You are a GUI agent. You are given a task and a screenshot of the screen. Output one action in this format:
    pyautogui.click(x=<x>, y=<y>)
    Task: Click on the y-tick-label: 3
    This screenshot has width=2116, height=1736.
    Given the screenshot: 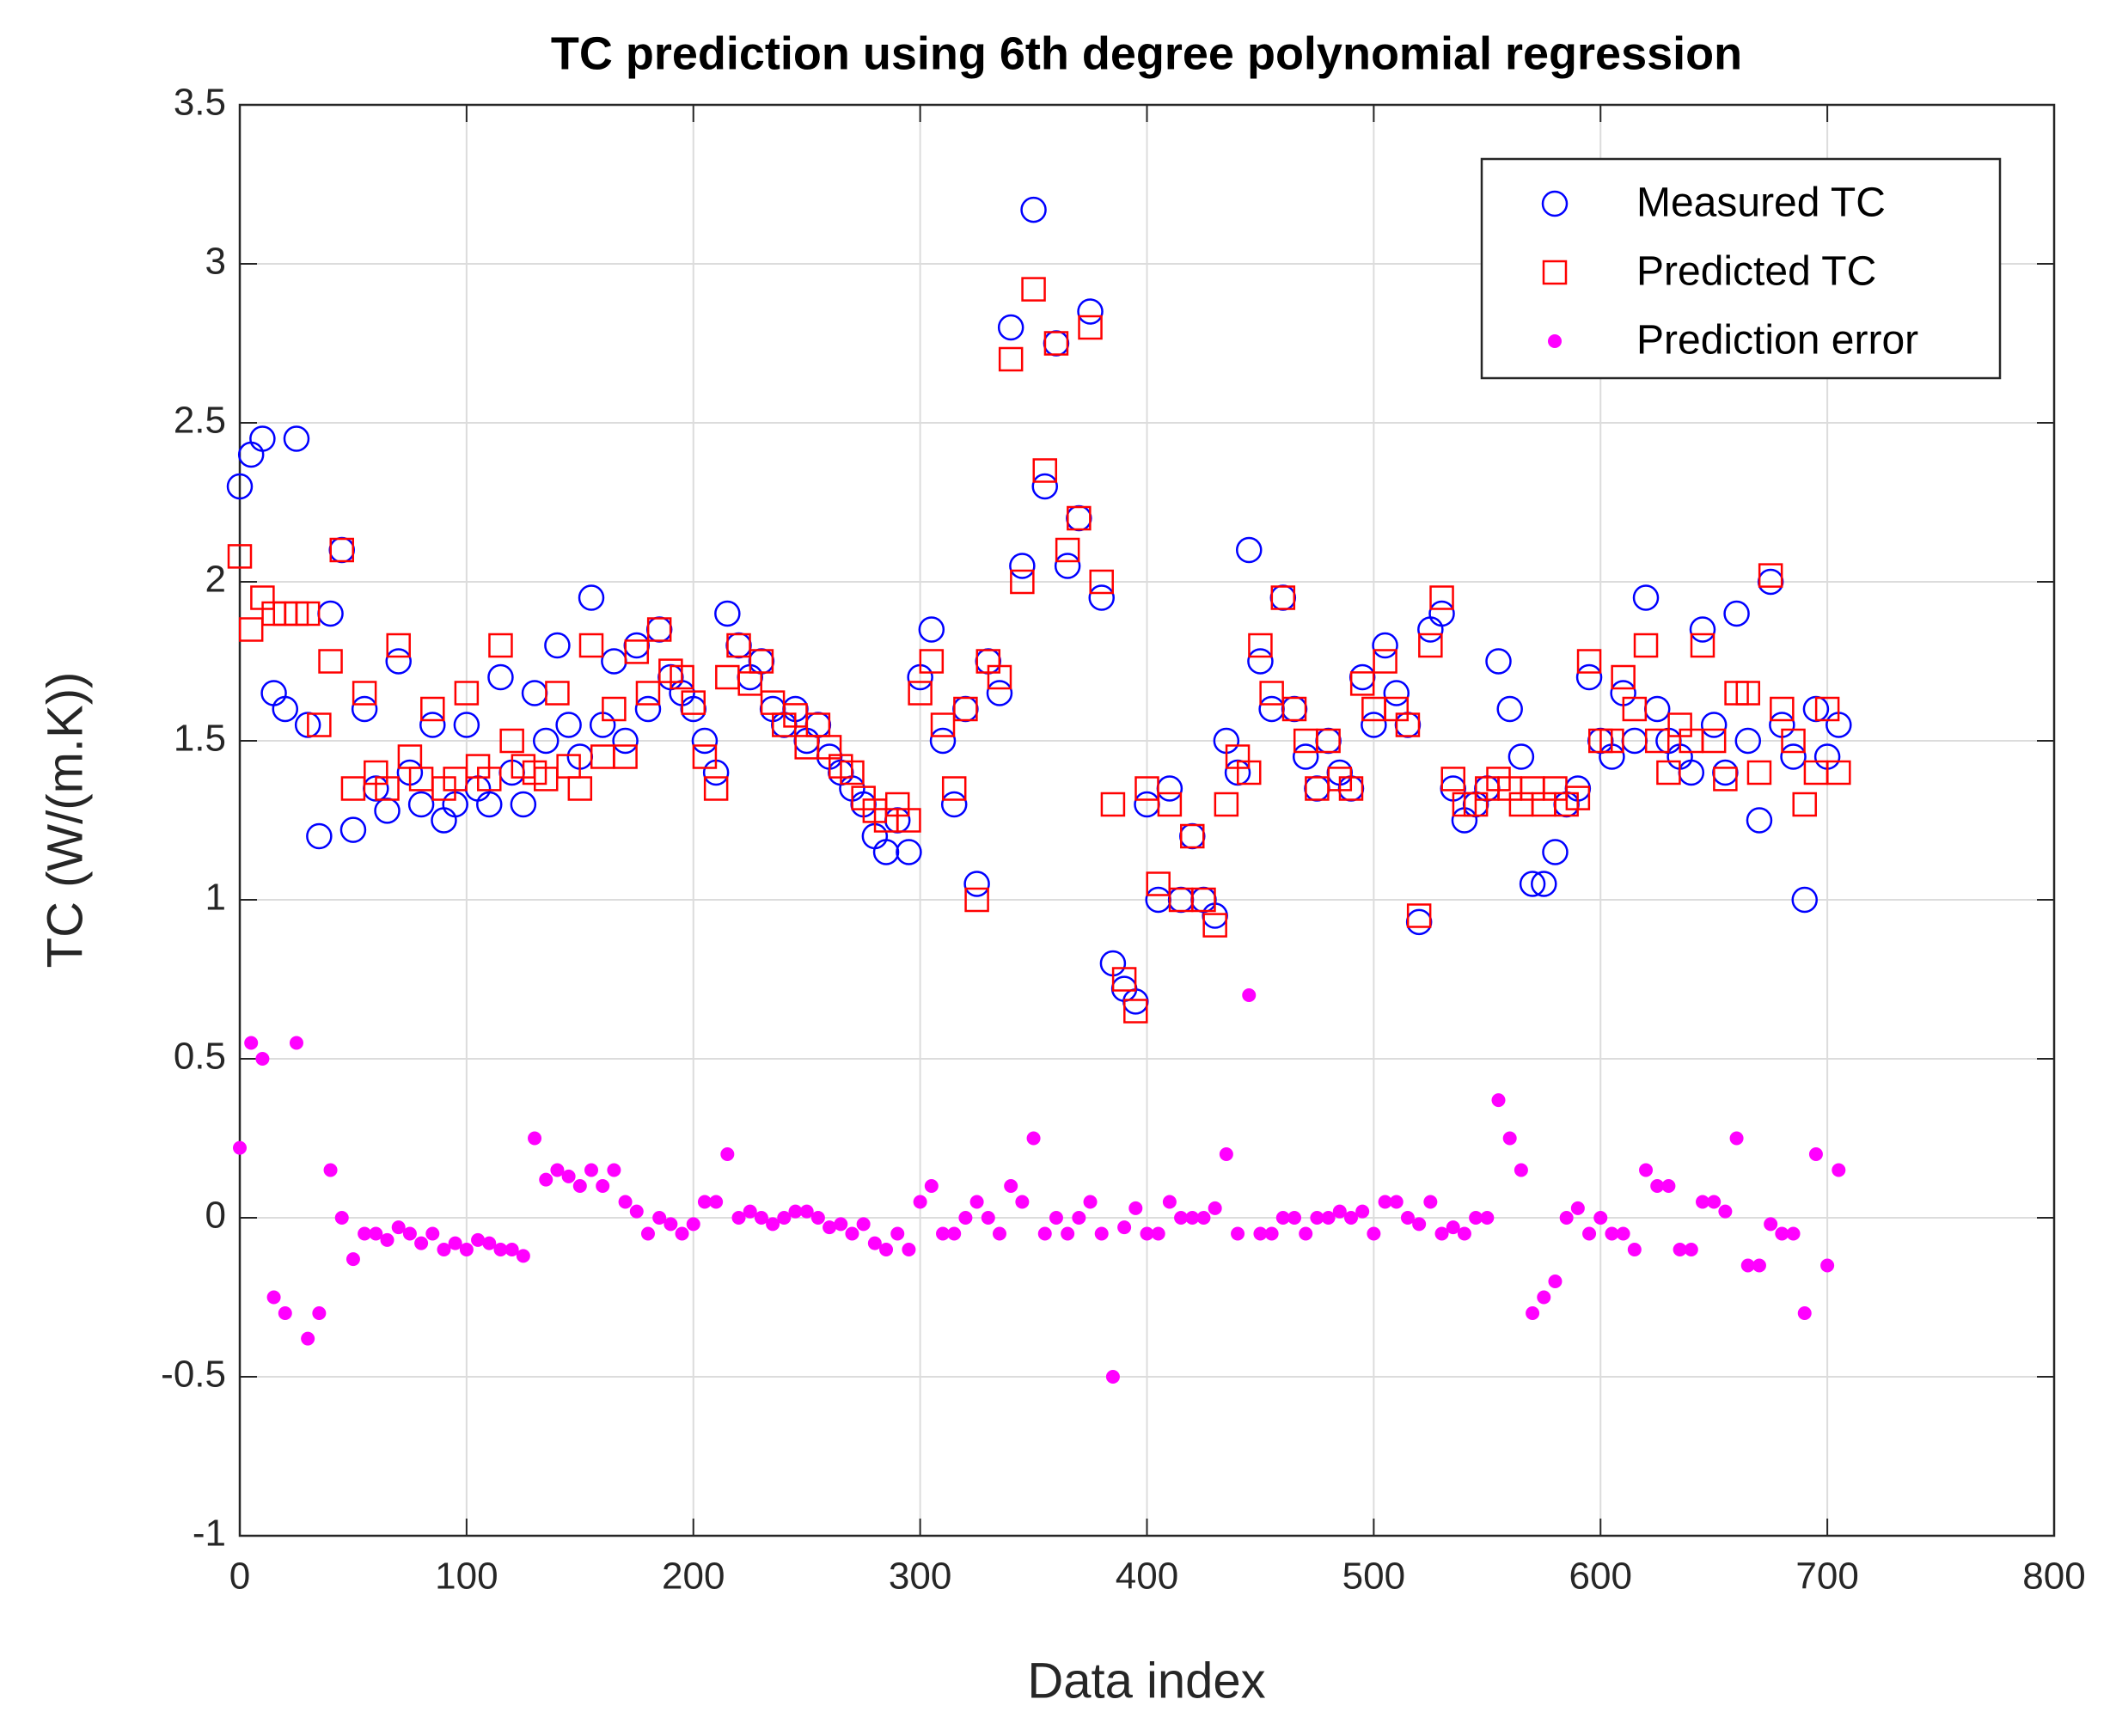 What is the action you would take?
    pyautogui.click(x=215, y=262)
    